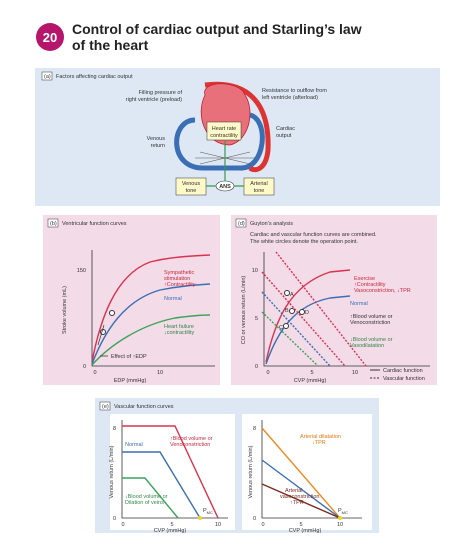  I want to click on point-label: B, so click(287, 311).